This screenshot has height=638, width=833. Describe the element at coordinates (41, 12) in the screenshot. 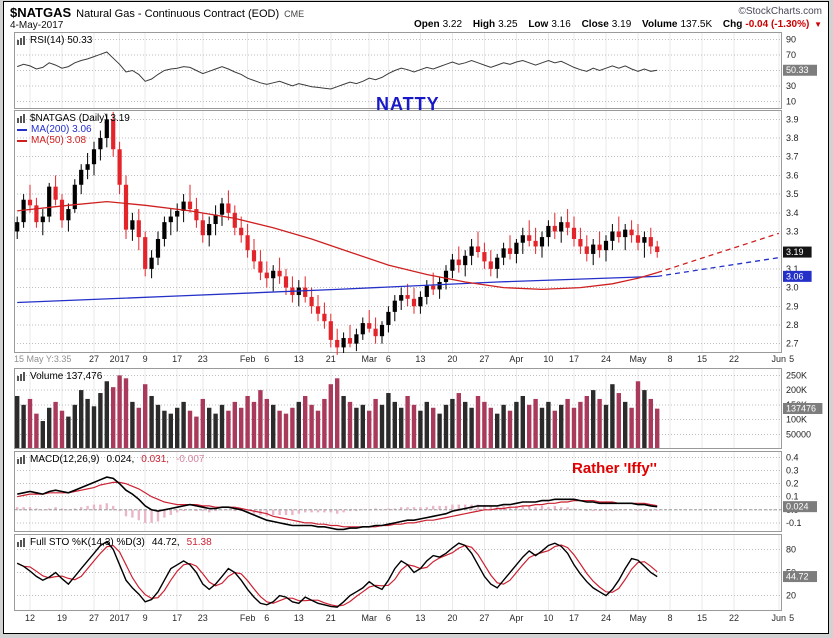

I see `symbol: $NATGAS` at that location.